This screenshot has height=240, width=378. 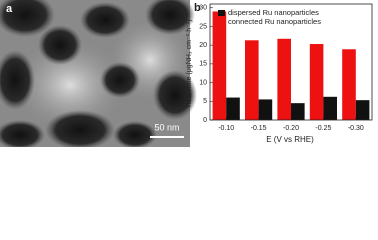 What do you see at coordinates (205, 120) in the screenshot?
I see `y-tick-label: 0` at bounding box center [205, 120].